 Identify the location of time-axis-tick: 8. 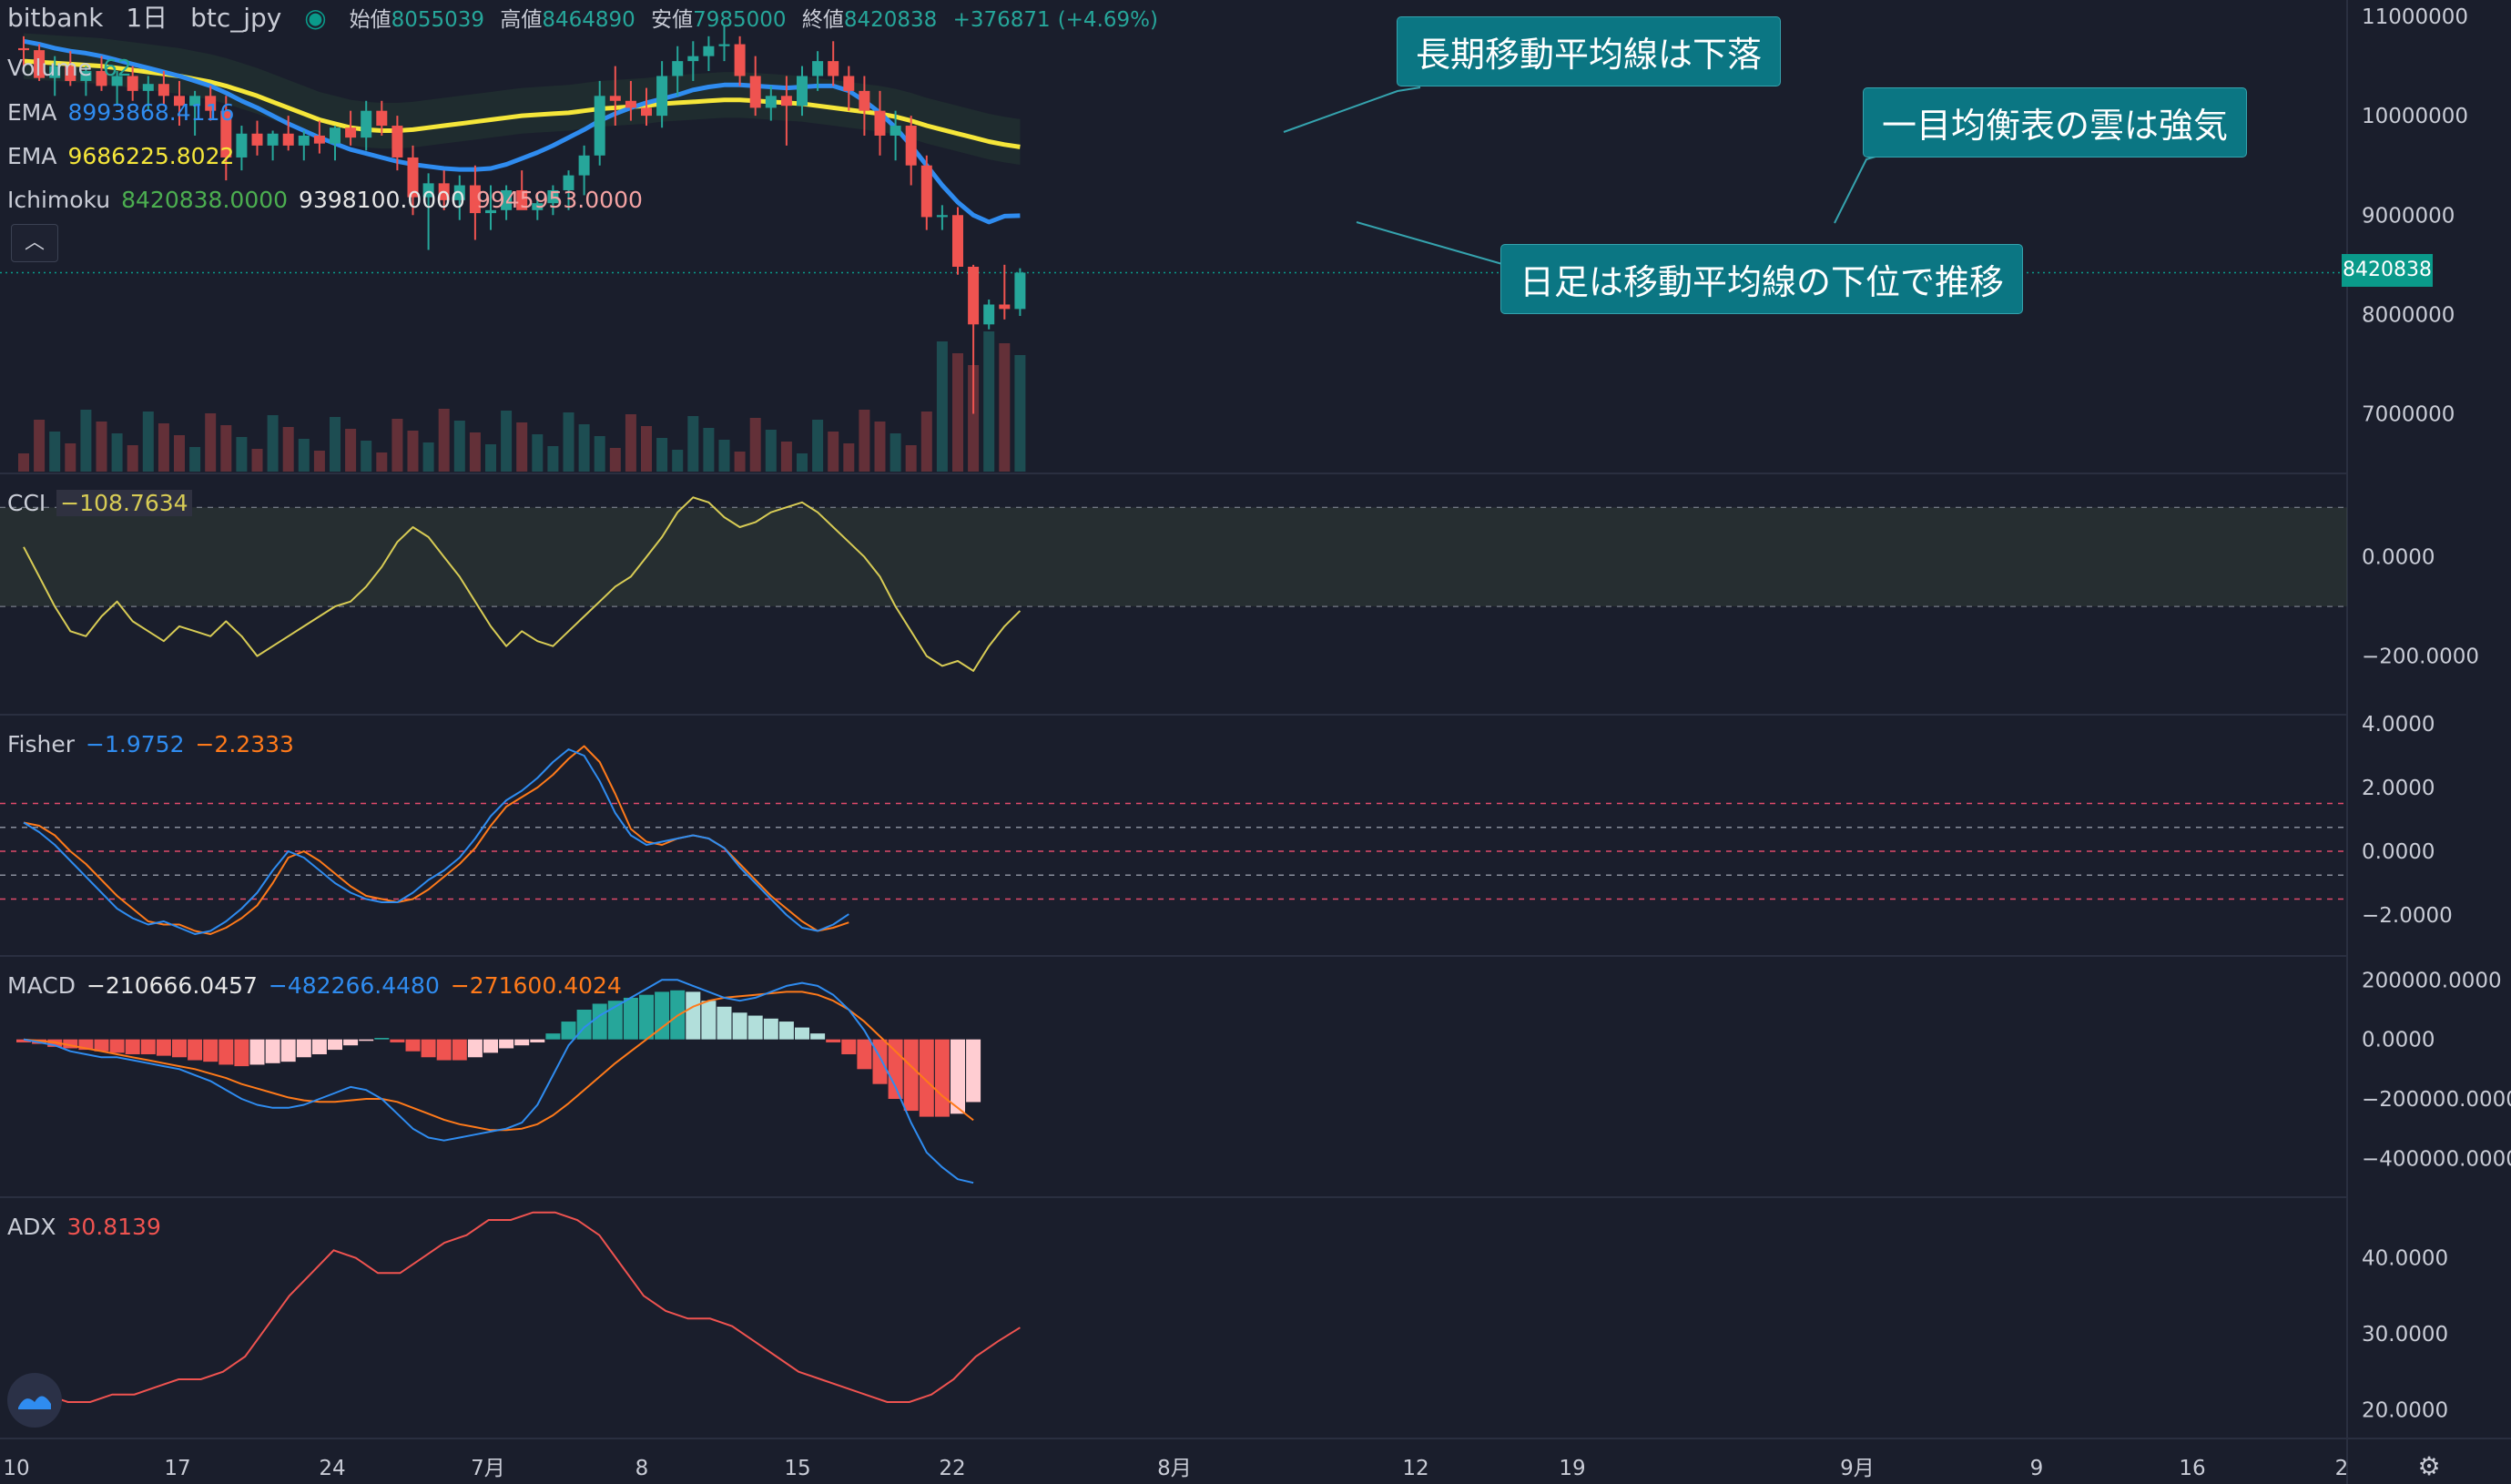
(642, 1468).